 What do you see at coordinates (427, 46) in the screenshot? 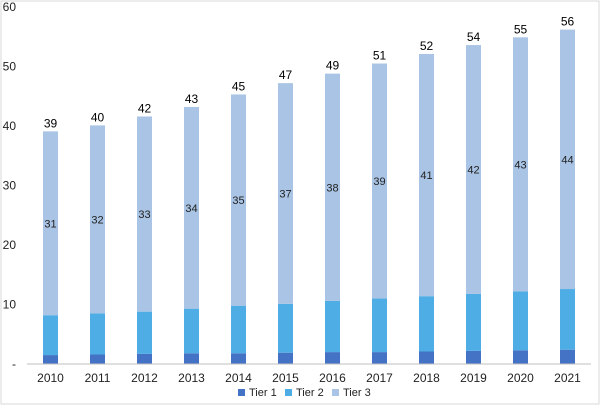
I see `total-data-label: 52` at bounding box center [427, 46].